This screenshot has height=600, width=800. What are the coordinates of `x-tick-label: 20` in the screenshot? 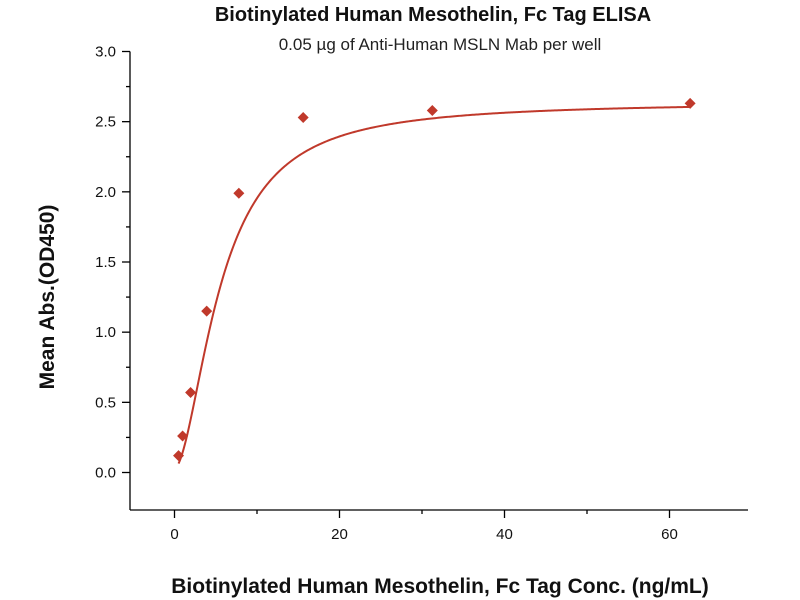 It's located at (339, 534).